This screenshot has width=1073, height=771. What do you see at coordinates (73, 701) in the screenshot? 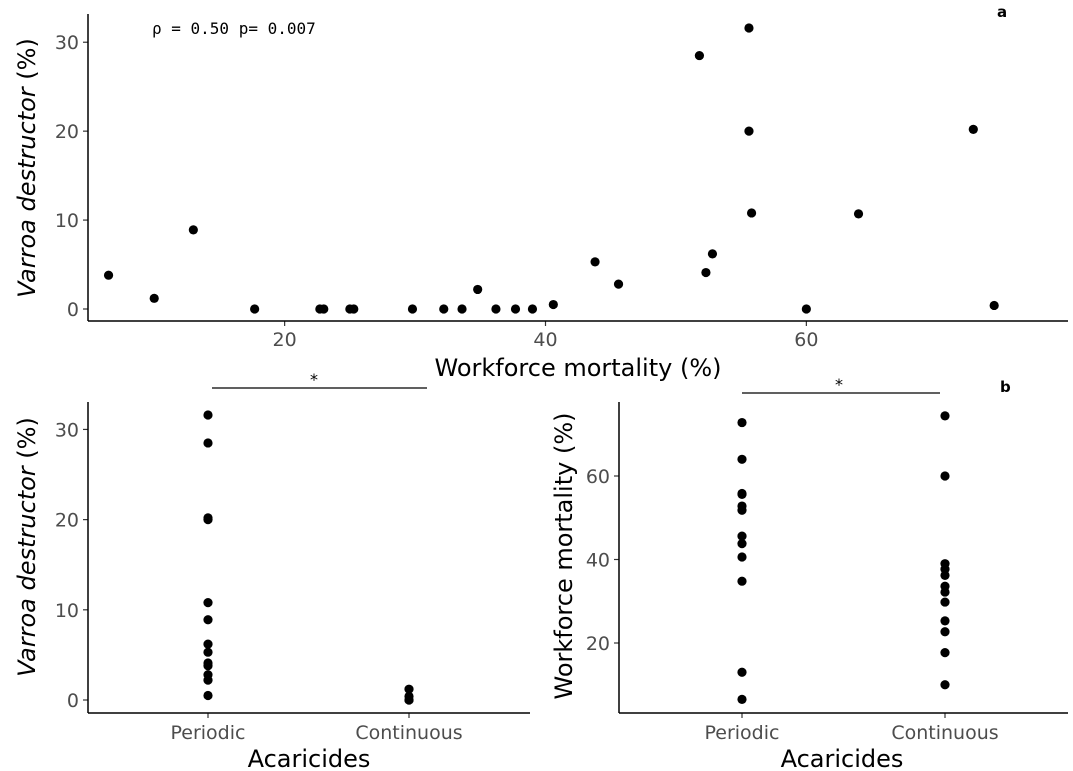
I see `panel-c-y-tick-label: 0` at bounding box center [73, 701].